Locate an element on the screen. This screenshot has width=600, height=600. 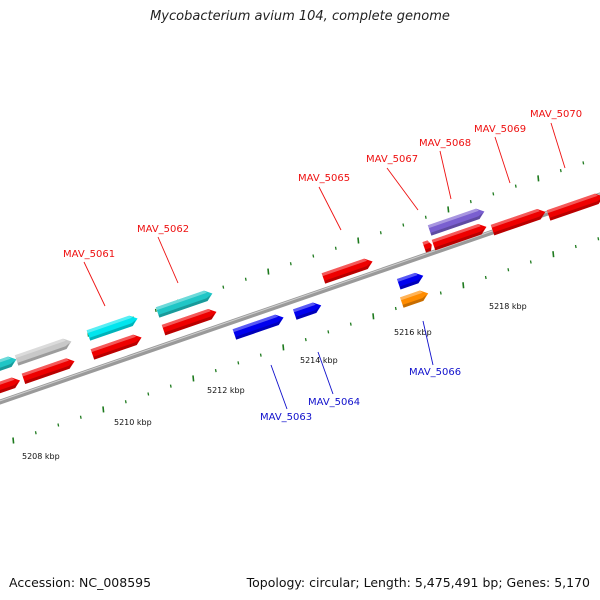
gene-label-mav-5062: MAV_5062 is located at coordinates (163, 229).